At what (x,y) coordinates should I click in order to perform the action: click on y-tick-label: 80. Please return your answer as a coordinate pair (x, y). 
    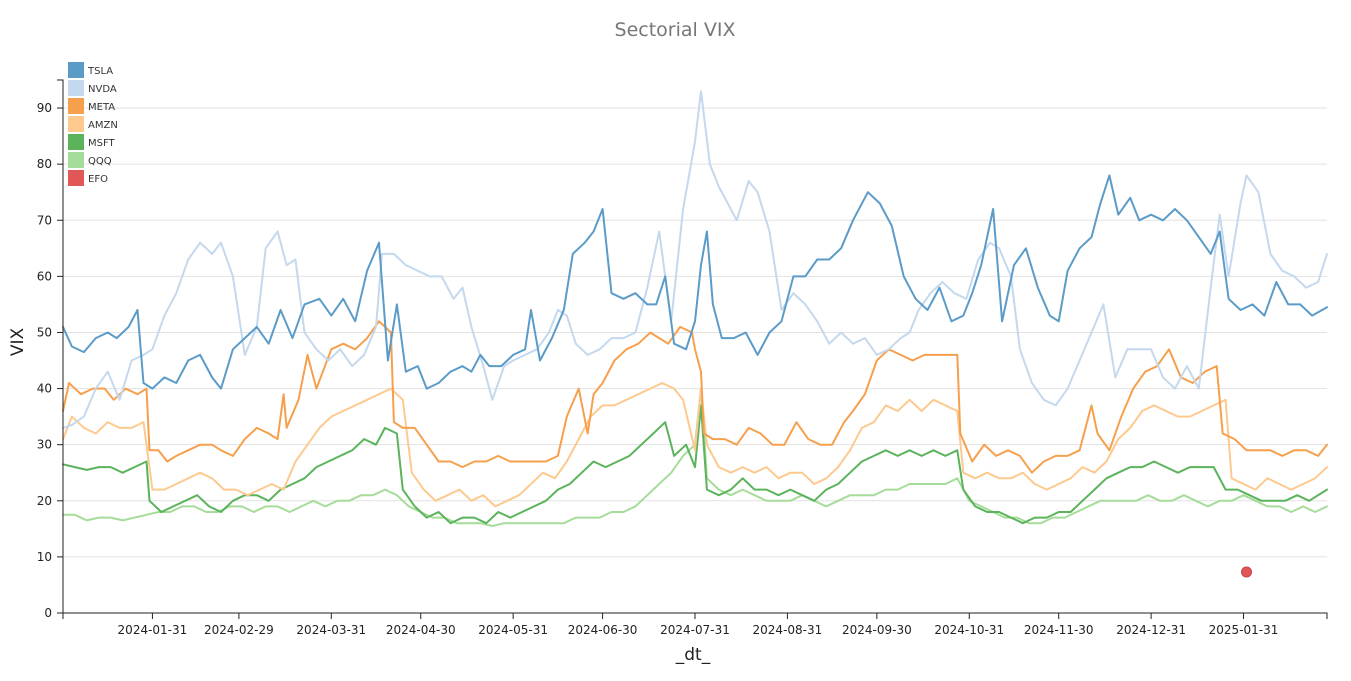
    Looking at the image, I should click on (44, 164).